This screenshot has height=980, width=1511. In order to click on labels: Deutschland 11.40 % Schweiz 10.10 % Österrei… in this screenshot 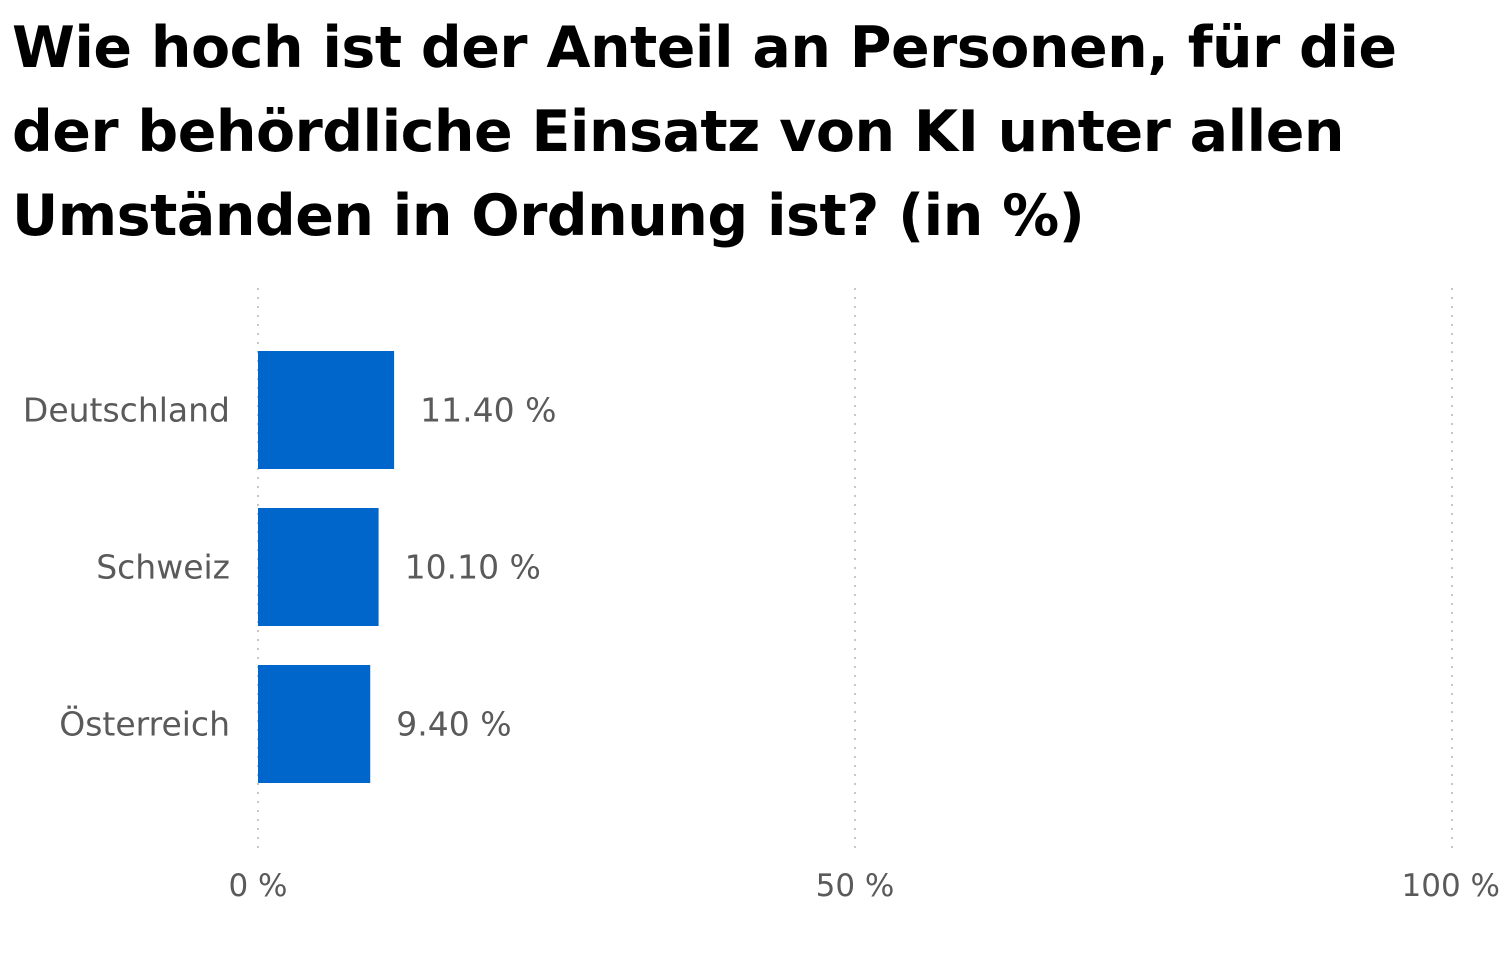, I will do `click(290, 567)`.